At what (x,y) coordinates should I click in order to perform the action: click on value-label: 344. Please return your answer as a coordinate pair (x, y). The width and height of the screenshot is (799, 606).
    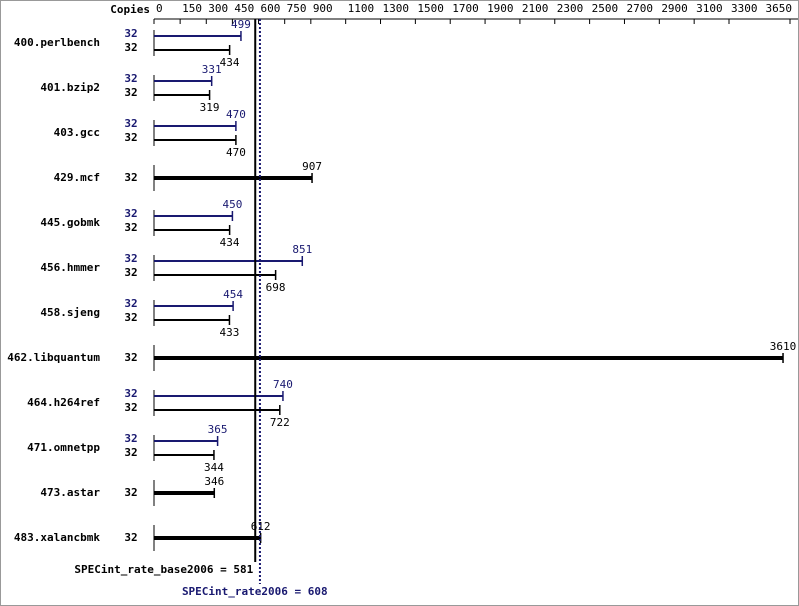
    Looking at the image, I should click on (214, 467).